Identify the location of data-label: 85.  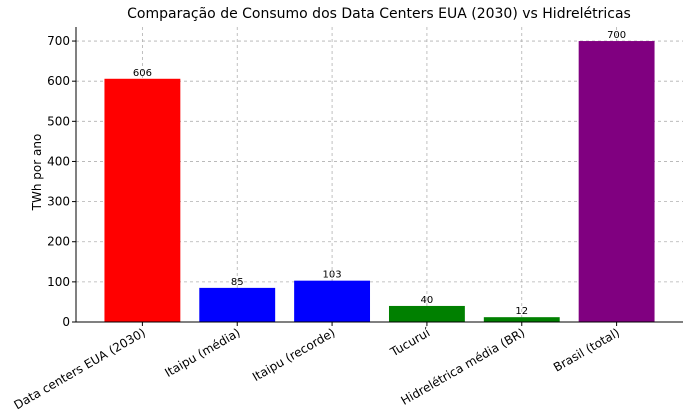
(237, 282).